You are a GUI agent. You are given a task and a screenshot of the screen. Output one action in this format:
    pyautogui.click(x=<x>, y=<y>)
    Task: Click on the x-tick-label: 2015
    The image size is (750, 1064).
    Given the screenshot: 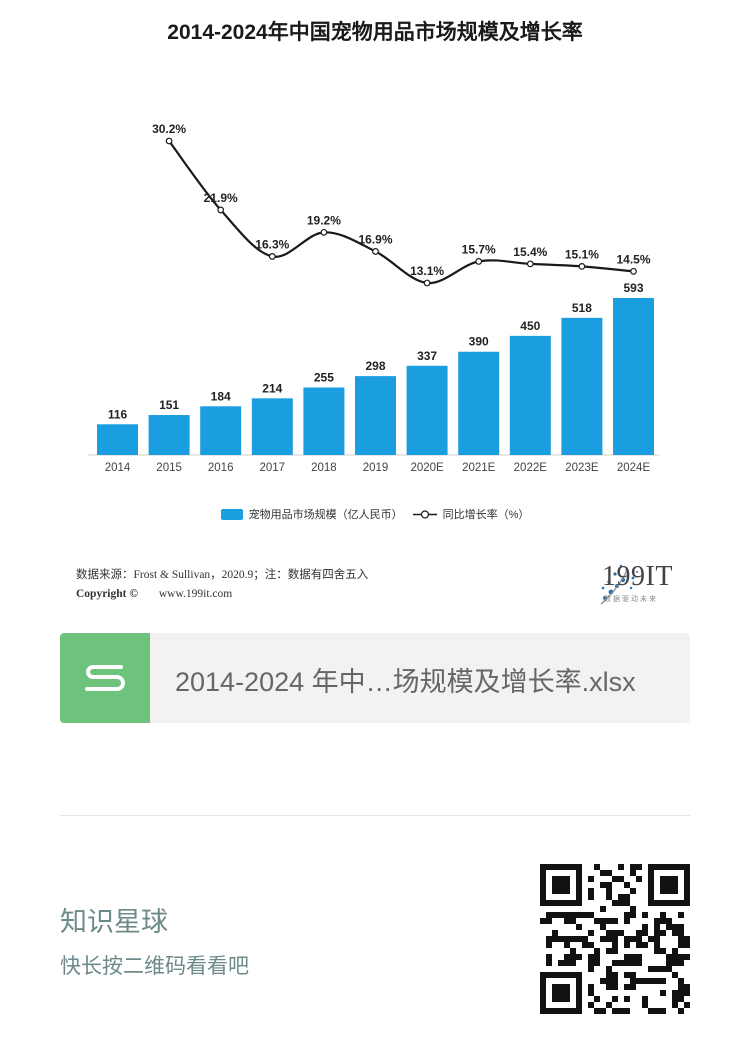 What is the action you would take?
    pyautogui.click(x=169, y=468)
    